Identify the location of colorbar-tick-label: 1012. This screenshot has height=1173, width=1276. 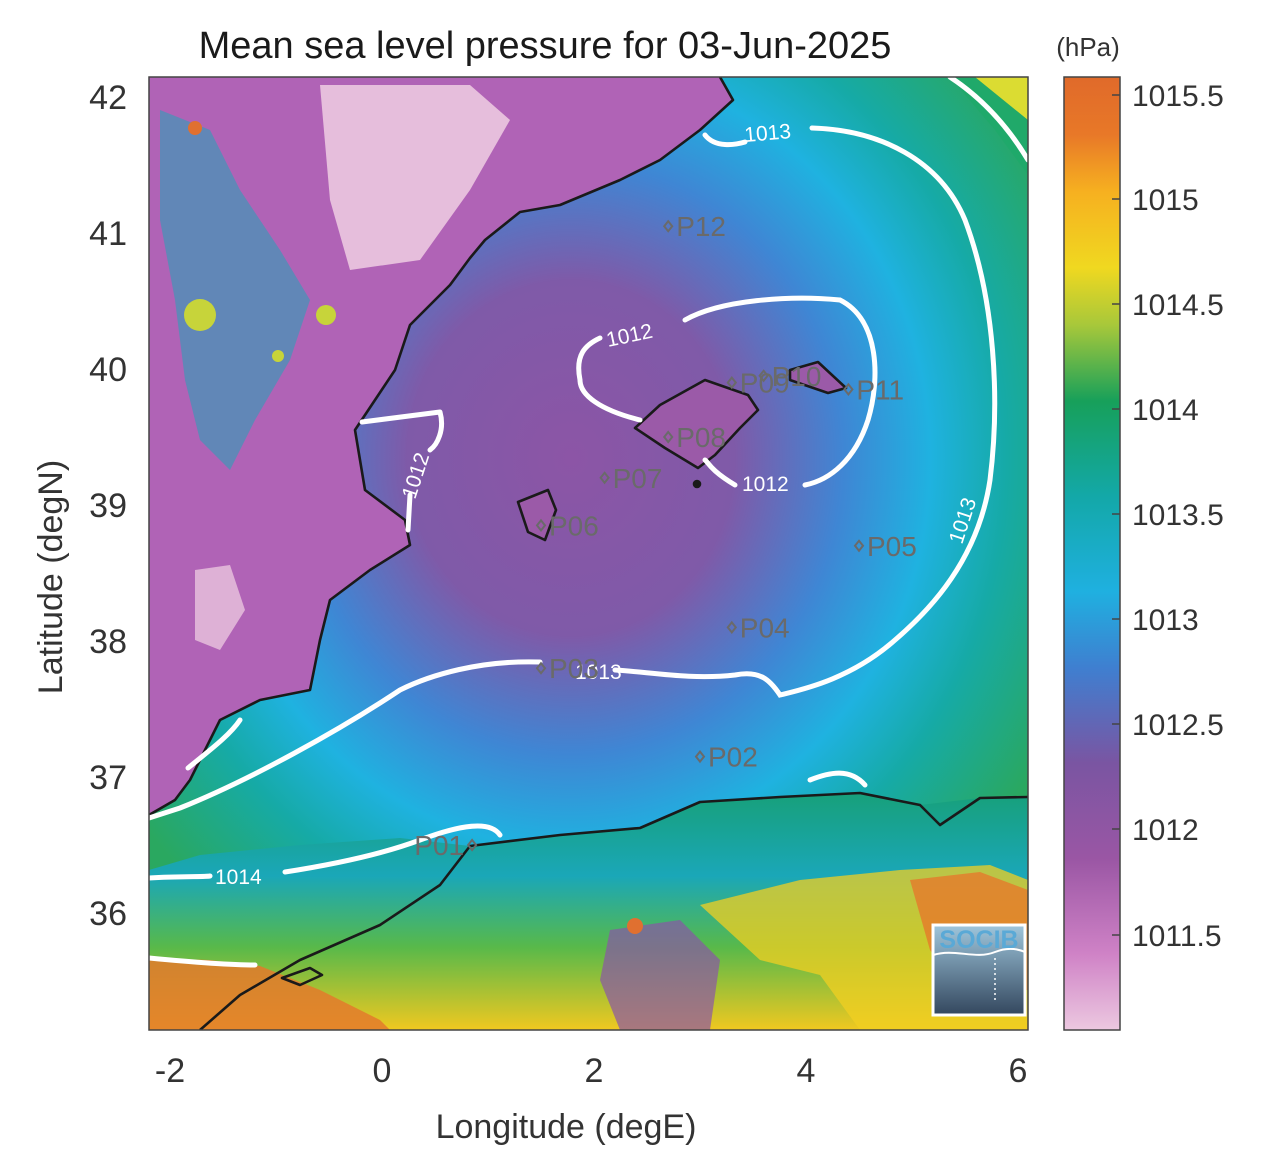
(1165, 830).